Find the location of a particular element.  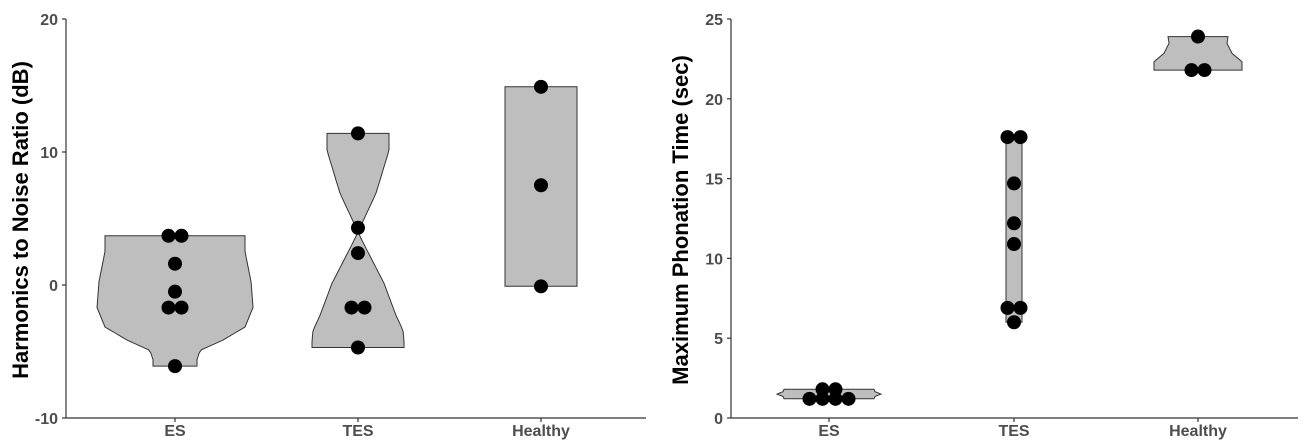

mpt-violin-healthy is located at coordinates (1198, 53).